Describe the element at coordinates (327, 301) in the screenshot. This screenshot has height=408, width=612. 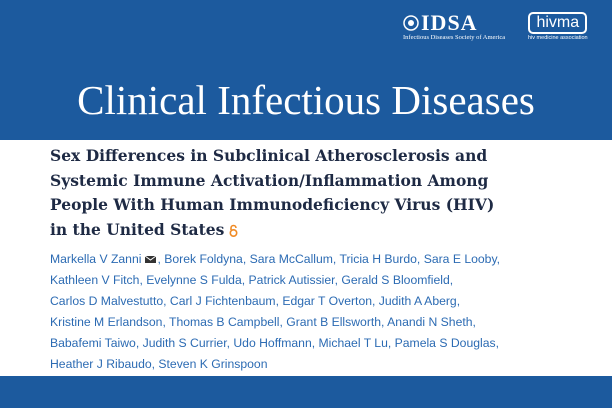
I see `author-link: Edgar T Overton` at that location.